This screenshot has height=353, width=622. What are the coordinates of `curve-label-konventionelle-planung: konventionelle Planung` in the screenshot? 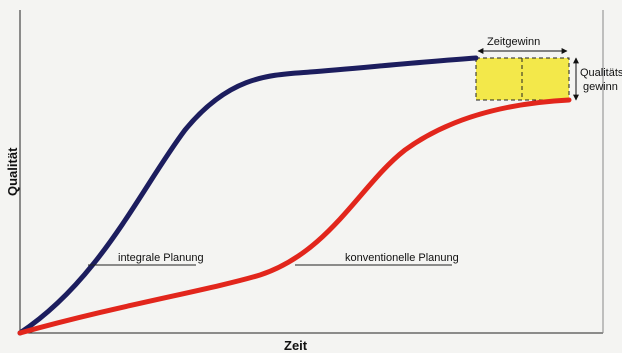 It's located at (402, 258).